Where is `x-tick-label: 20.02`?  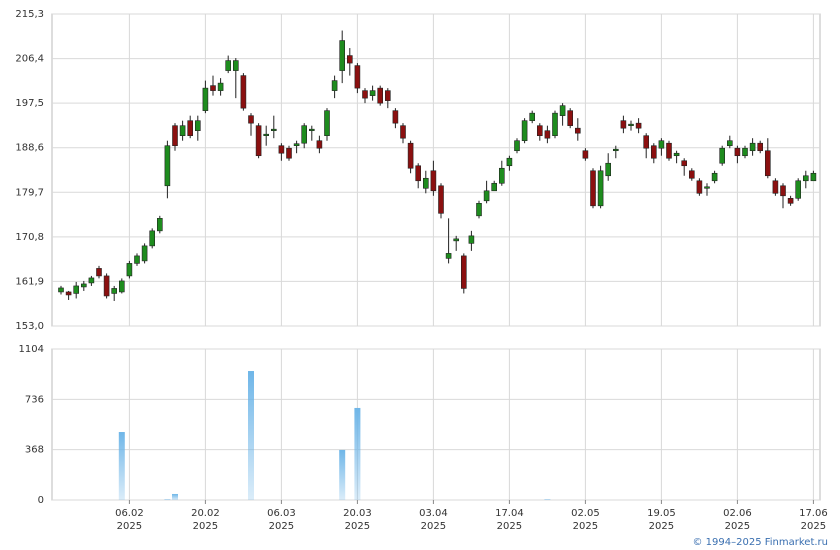
x-tick-label: 20.02 is located at coordinates (205, 513).